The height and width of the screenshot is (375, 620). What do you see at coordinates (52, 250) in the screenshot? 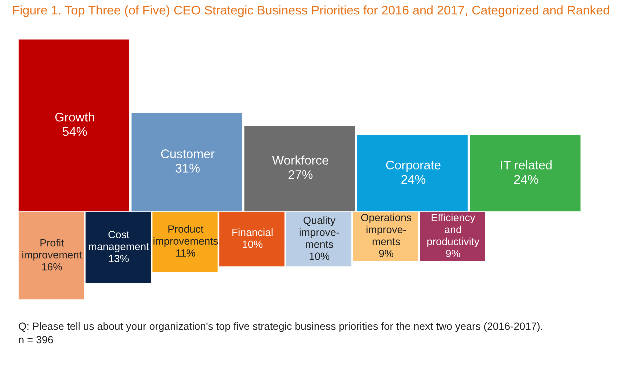
I see `category-label: Profit improvement` at bounding box center [52, 250].